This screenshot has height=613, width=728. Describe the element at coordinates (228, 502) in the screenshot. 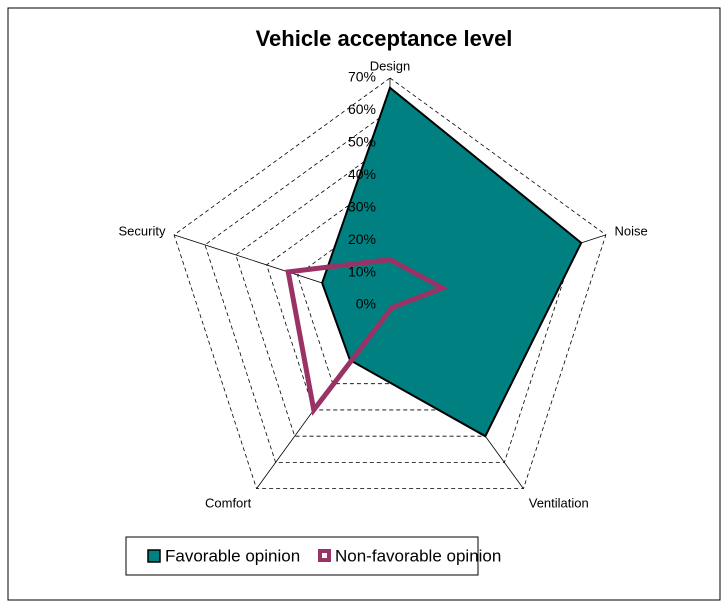

I see `category-label: Comfort` at that location.